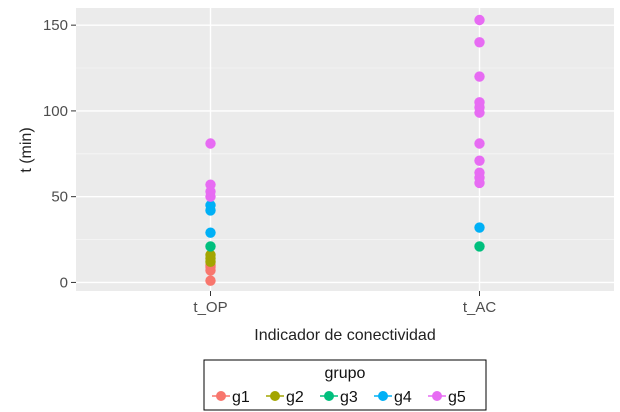  Describe the element at coordinates (339, 397) in the screenshot. I see `legend-items: g1 g2 g3 g4 g5` at that location.